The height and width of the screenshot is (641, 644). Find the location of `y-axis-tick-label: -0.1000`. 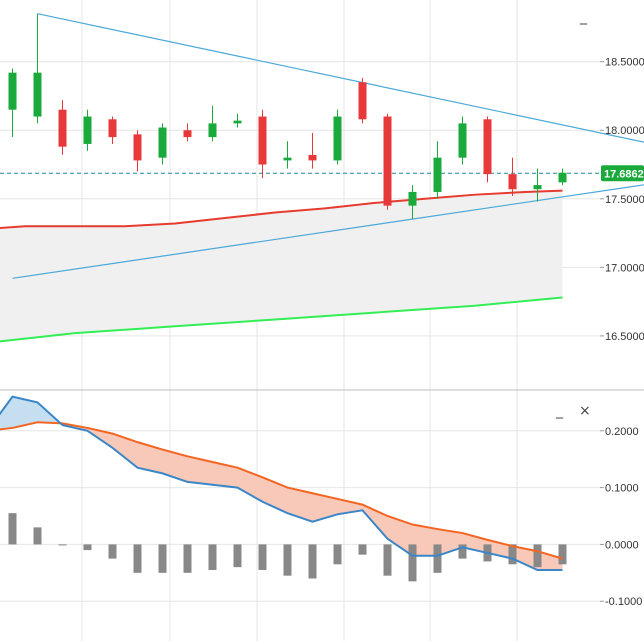

y-axis-tick-label: -0.1000 is located at coordinates (623, 602).